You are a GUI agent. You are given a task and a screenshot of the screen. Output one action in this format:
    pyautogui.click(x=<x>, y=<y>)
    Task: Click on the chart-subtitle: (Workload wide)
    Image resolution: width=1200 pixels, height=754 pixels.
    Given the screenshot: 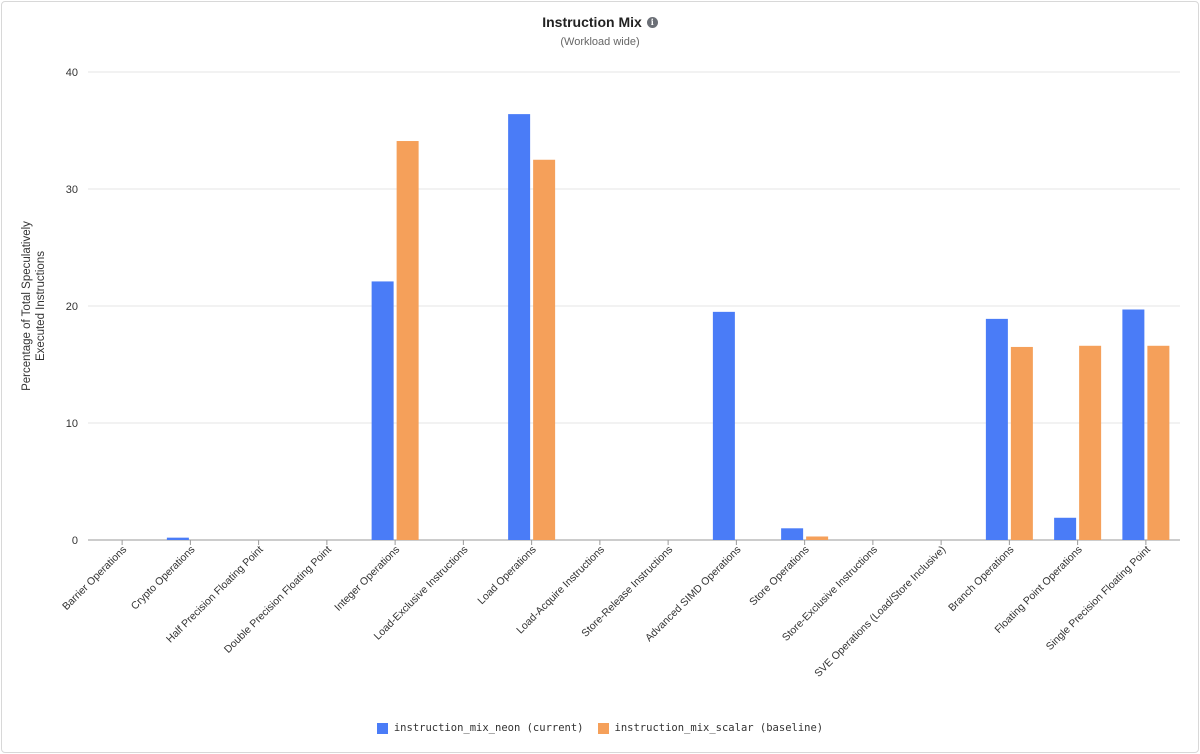 What is the action you would take?
    pyautogui.click(x=600, y=42)
    